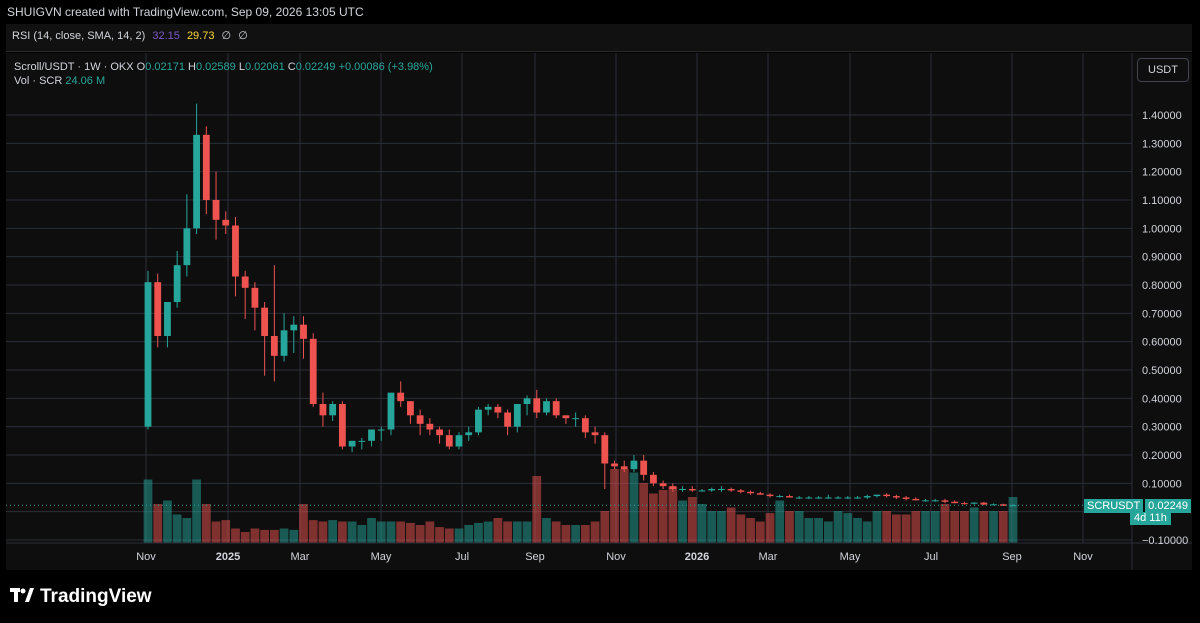 The image size is (1200, 623). Describe the element at coordinates (291, 67) in the screenshot. I see `legend-close-label: C` at that location.